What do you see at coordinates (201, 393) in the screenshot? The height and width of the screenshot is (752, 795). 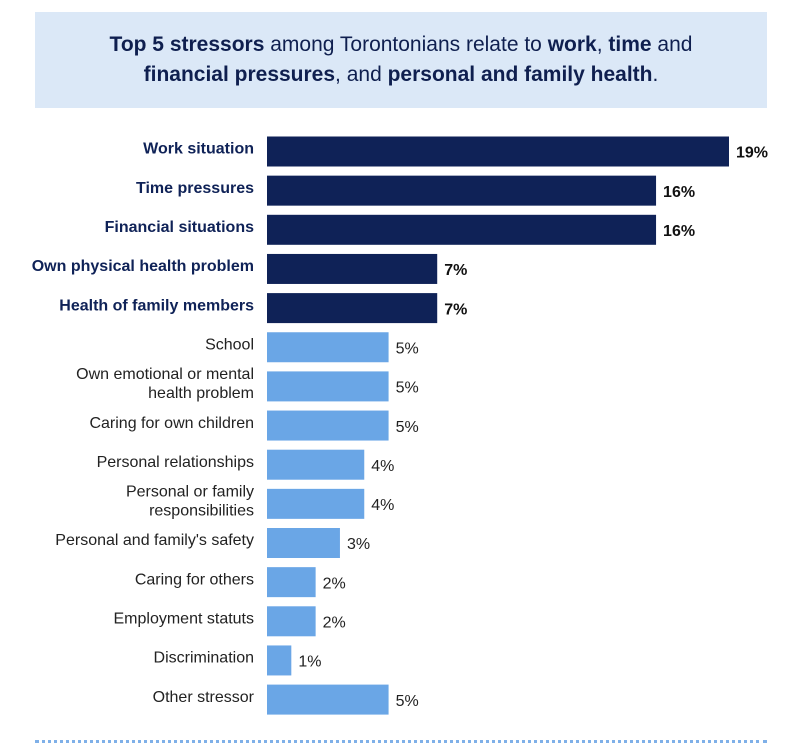 I see `category-label: health problem` at bounding box center [201, 393].